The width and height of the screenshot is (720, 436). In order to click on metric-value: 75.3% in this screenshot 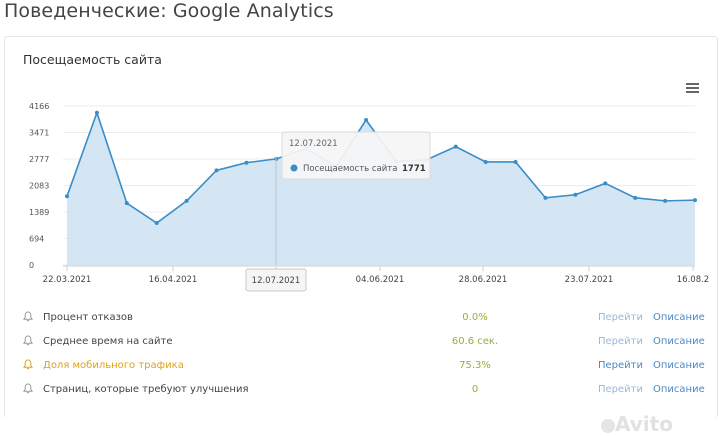, I will do `click(475, 365)`.